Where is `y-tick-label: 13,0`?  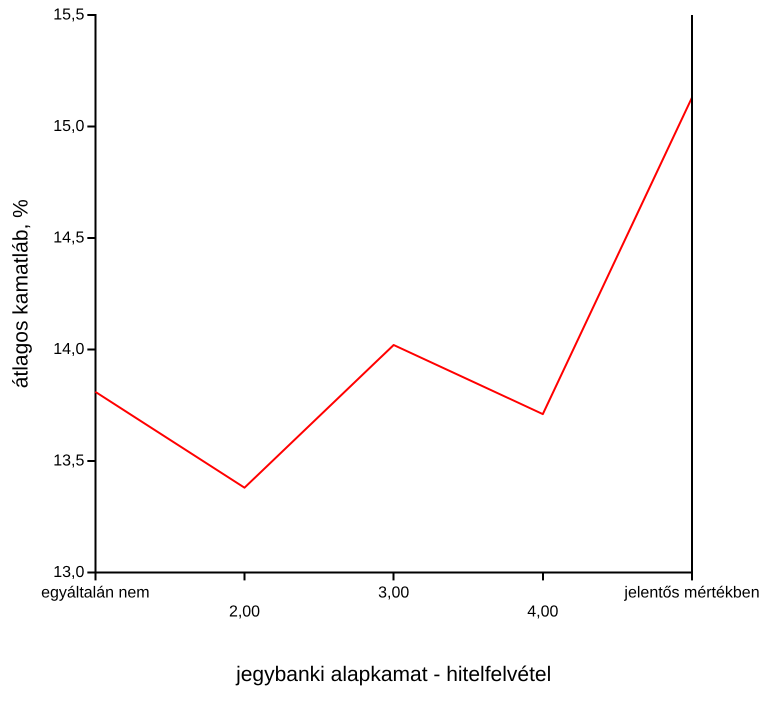
y-tick-label: 13,0 is located at coordinates (68, 572).